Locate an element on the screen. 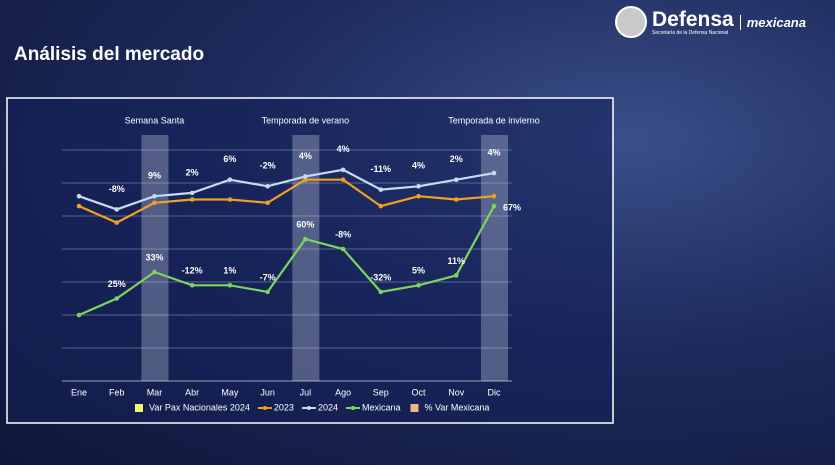  x-tick-label: Sep is located at coordinates (381, 392).